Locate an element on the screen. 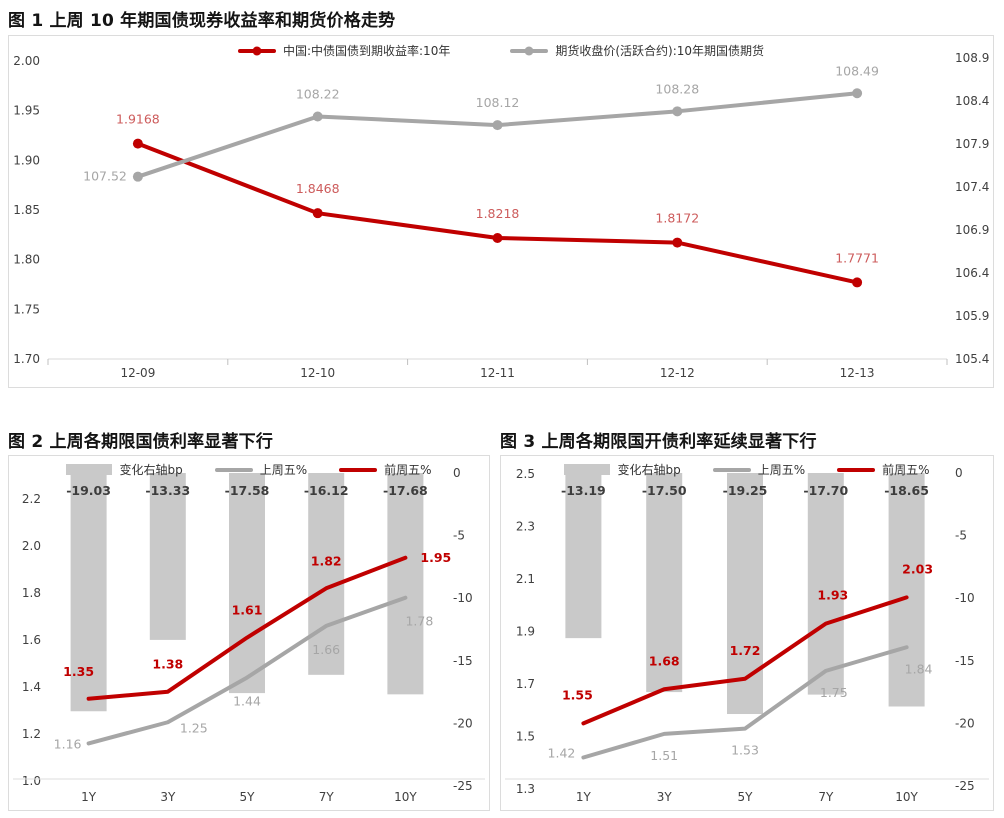 This screenshot has height=818, width=1004. svg-text: -17.50 is located at coordinates (664, 490).